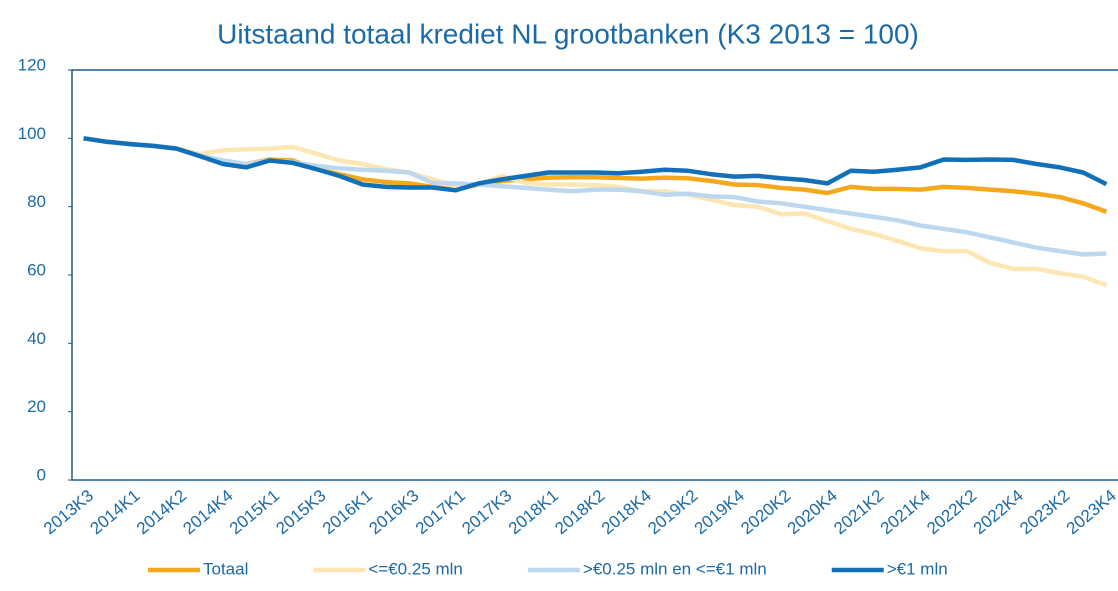  What do you see at coordinates (858, 512) in the screenshot?
I see `x-tick-label: 2021K2` at bounding box center [858, 512].